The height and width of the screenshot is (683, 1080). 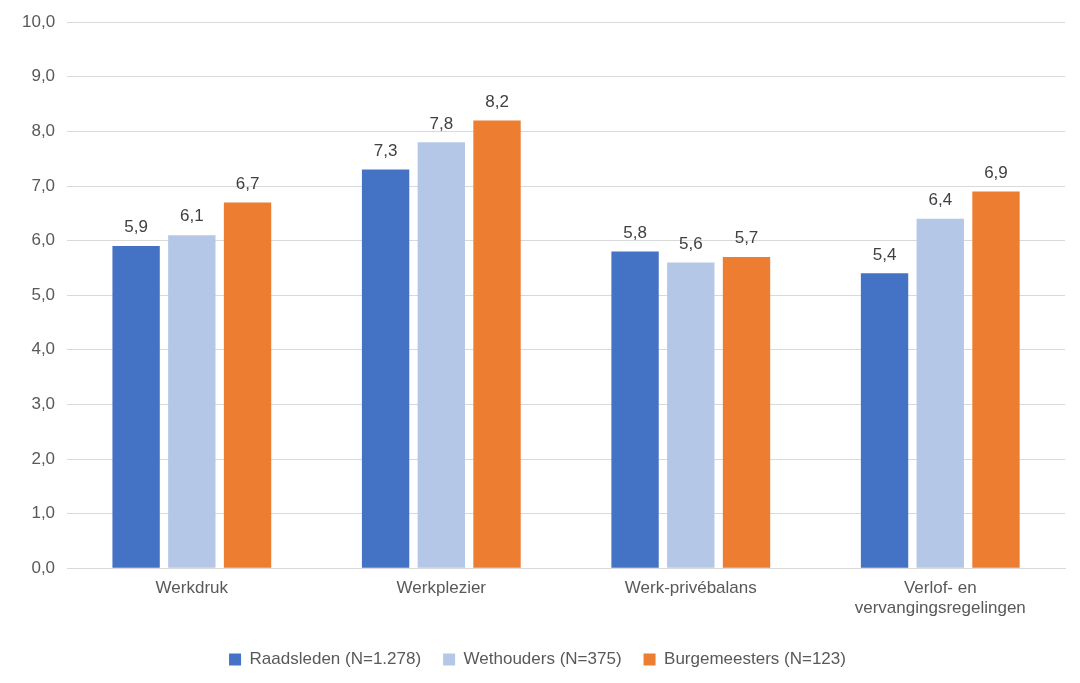 I want to click on data-label: 5,6, so click(x=690, y=243).